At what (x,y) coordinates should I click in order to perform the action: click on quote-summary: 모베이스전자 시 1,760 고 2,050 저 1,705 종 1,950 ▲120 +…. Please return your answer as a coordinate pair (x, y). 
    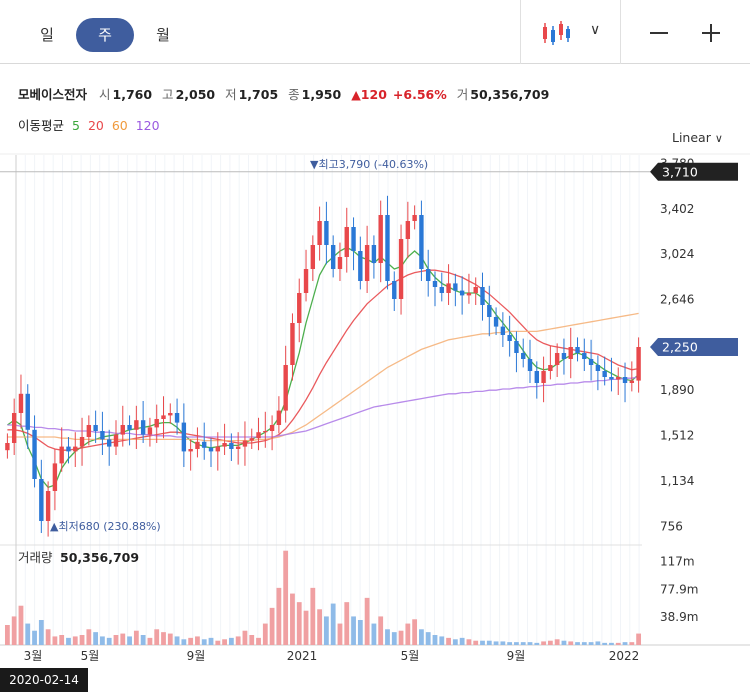
    Looking at the image, I should click on (286, 93).